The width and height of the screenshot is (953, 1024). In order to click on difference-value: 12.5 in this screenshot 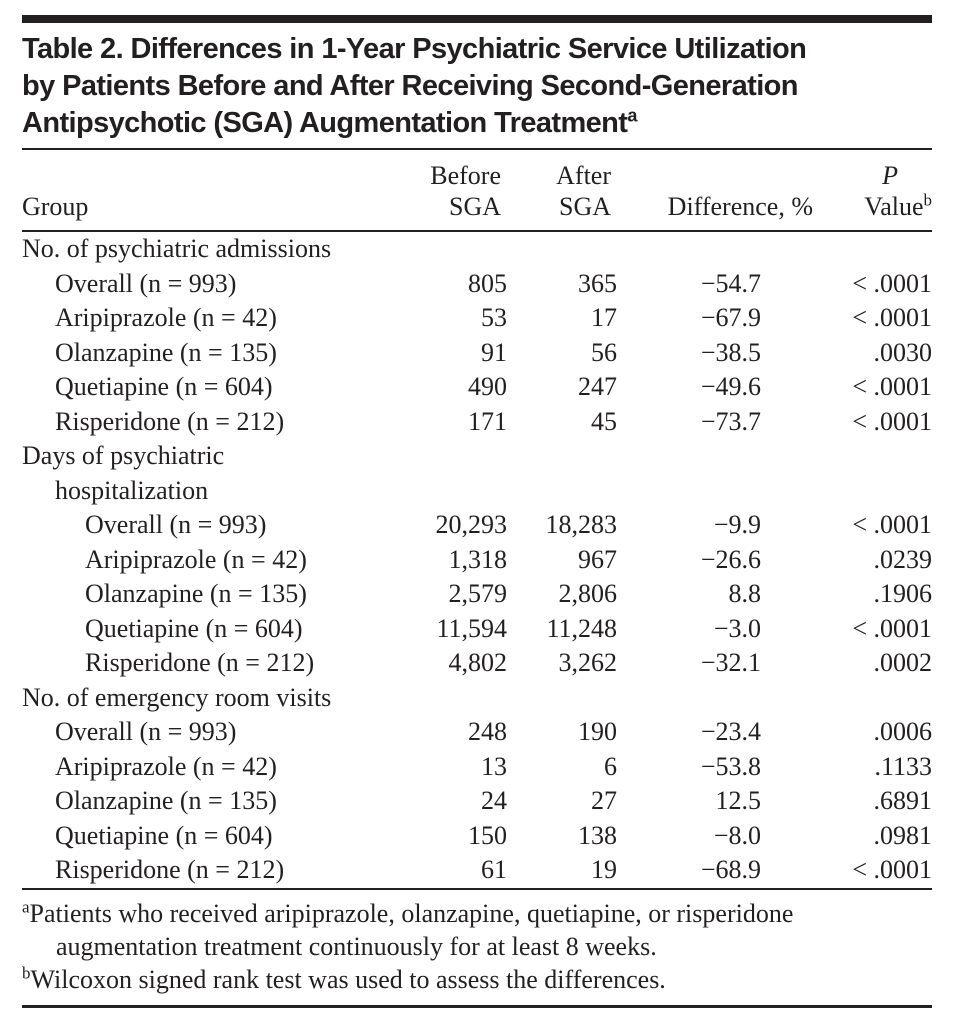, I will do `click(738, 800)`.